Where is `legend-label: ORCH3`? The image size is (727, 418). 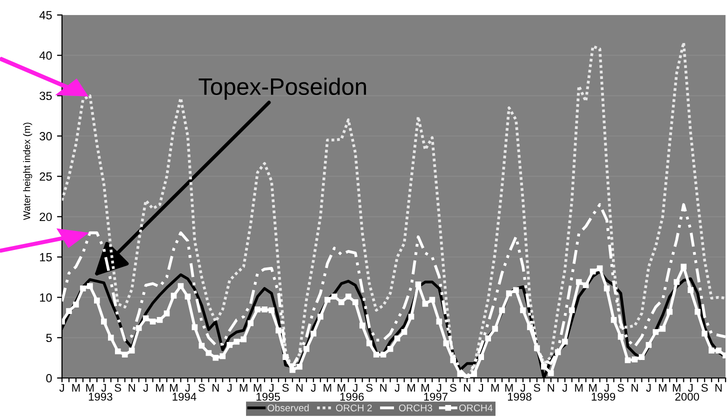 legend-label: ORCH3 is located at coordinates (415, 408).